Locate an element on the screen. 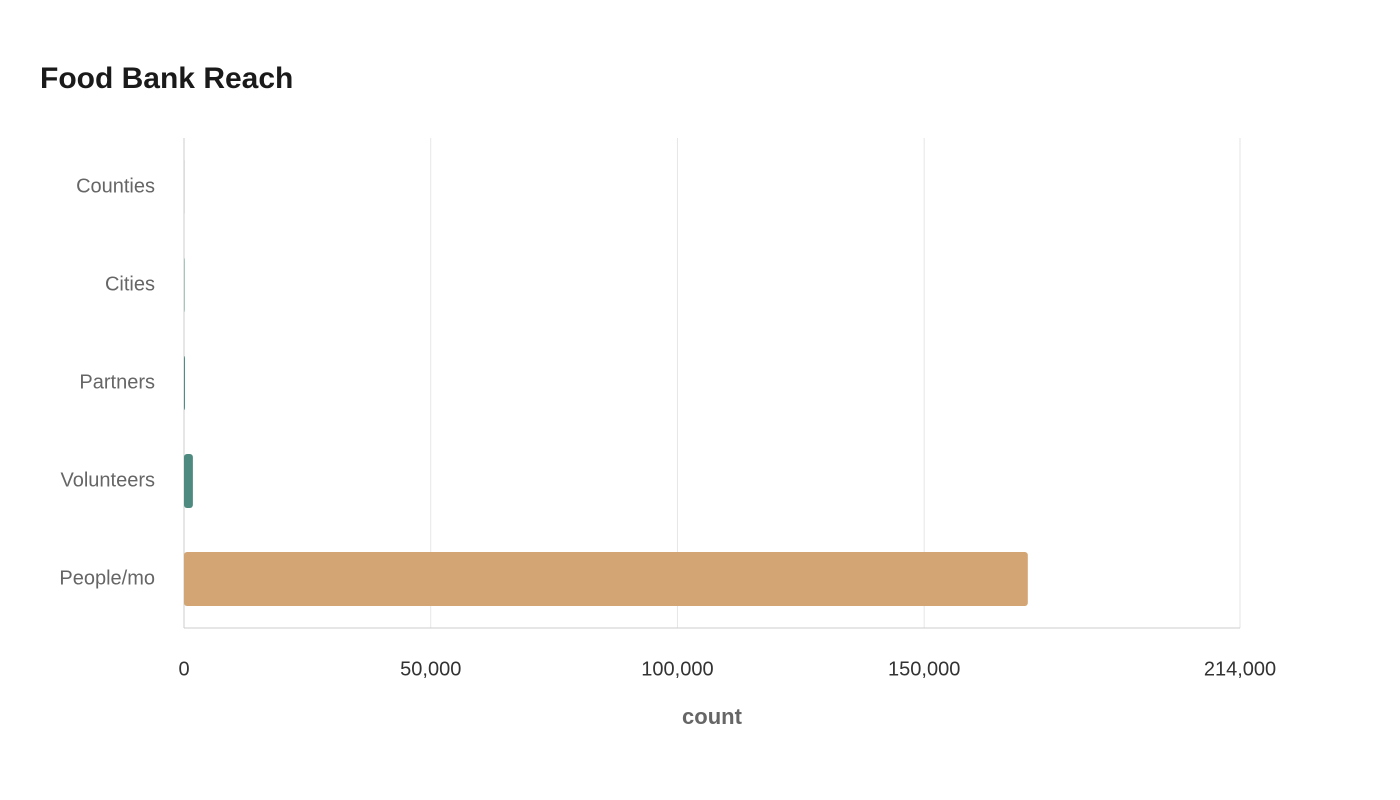 This screenshot has height=800, width=1400. y-tick-label: Volunteers is located at coordinates (107, 480).